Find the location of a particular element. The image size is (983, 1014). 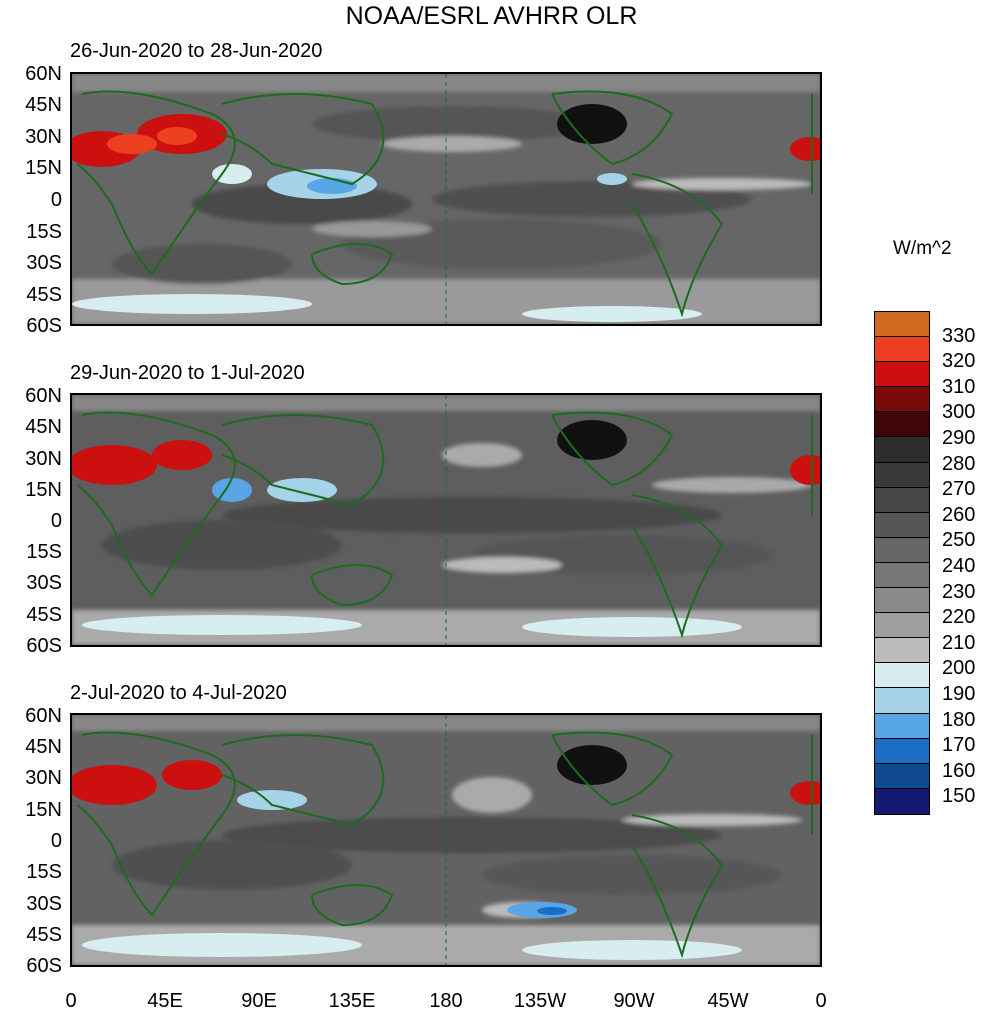

colorbar-label: 260 is located at coordinates (959, 514).